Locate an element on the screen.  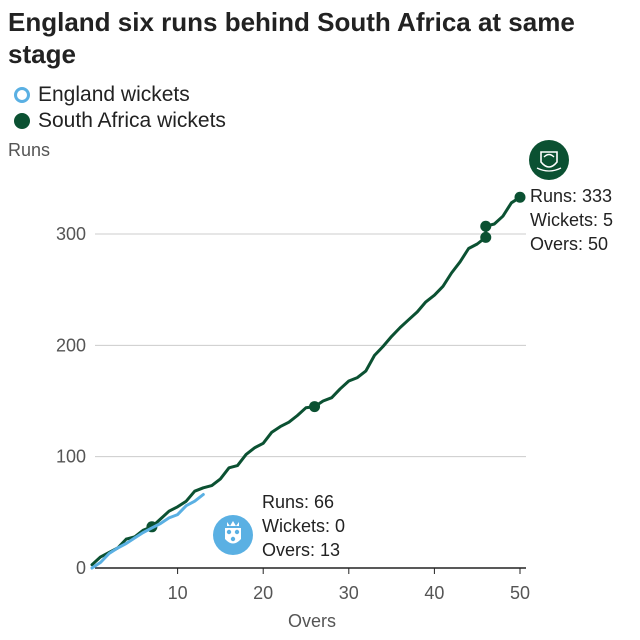
south-africa-annotation: Runs: 333 Wickets: 5 Overs: 50 is located at coordinates (571, 220).